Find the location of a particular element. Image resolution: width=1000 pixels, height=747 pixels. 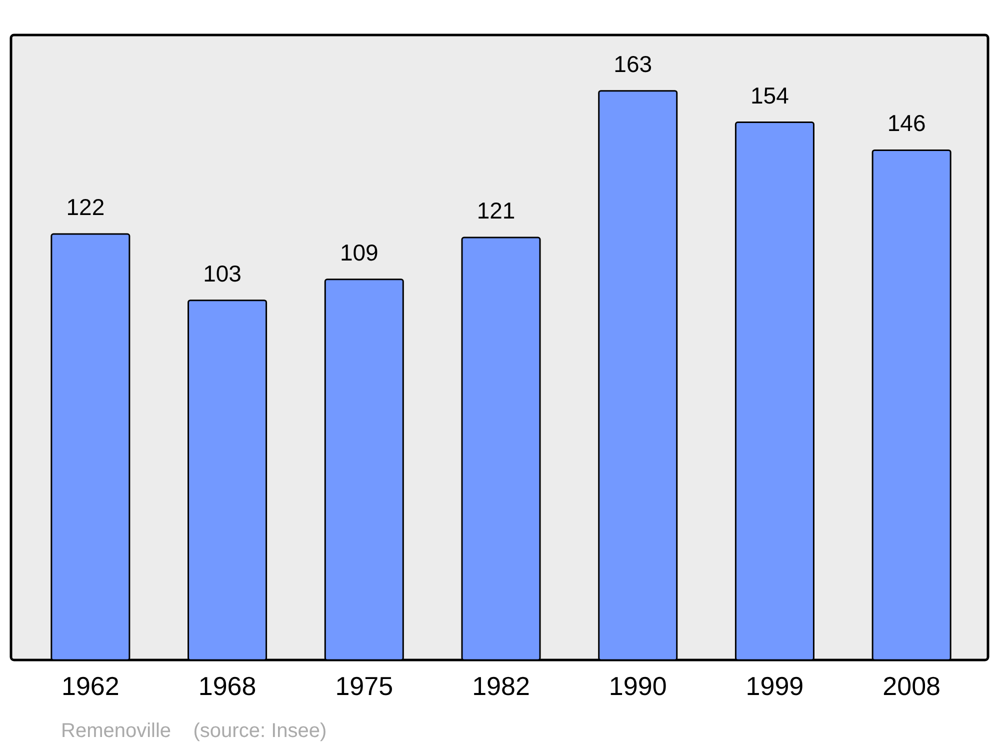

x-tick-label: 1968 is located at coordinates (227, 686).